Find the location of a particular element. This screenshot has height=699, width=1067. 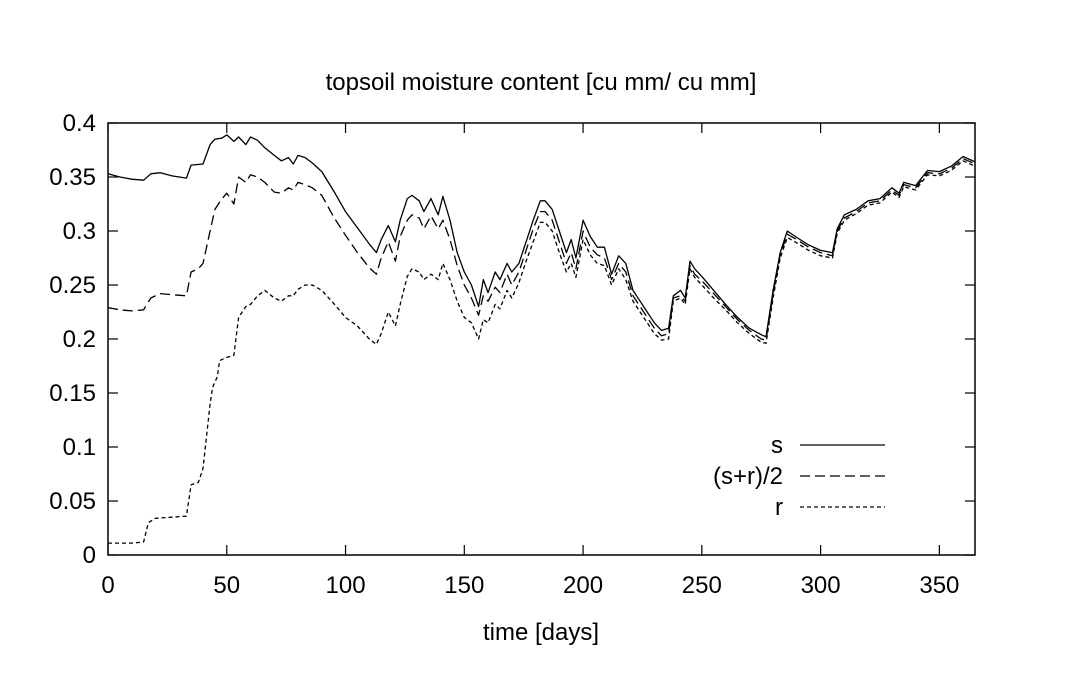

y-tick-label: 0.4 is located at coordinates (79, 123).